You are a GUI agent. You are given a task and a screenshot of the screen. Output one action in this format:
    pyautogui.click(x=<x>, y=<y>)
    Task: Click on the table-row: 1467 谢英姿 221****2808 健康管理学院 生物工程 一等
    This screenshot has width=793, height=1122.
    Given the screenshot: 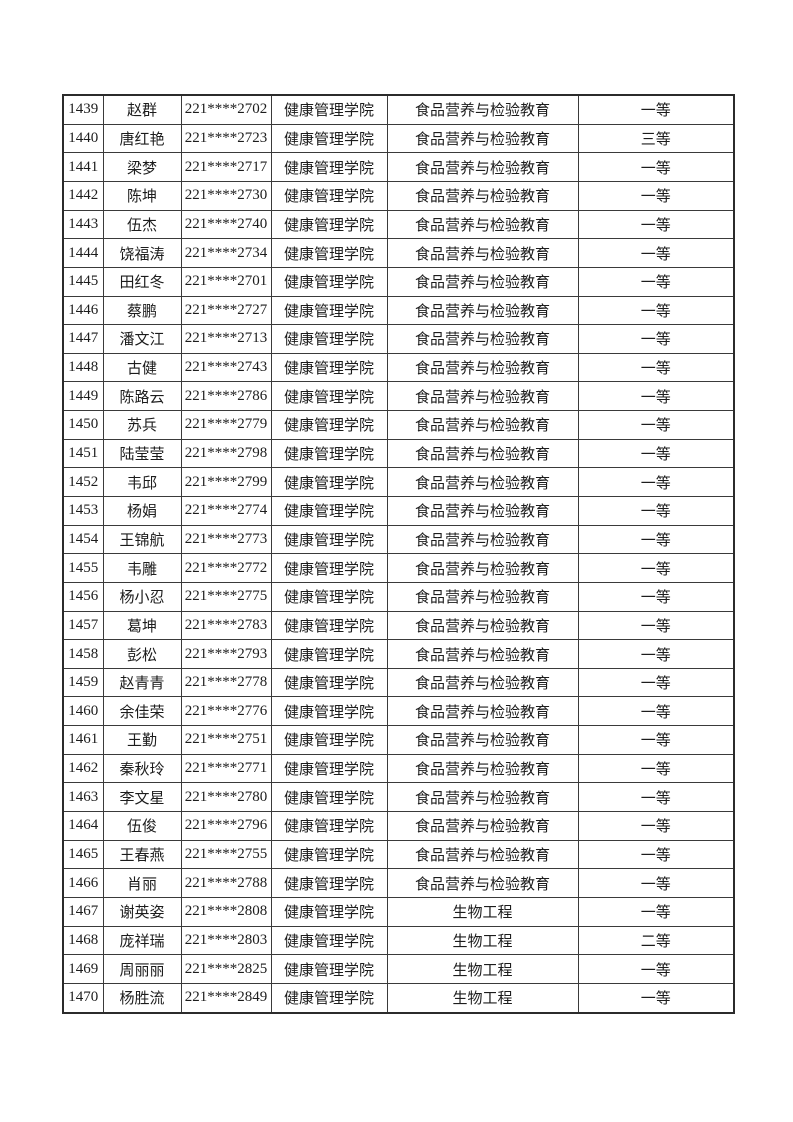 What is the action you would take?
    pyautogui.click(x=398, y=911)
    